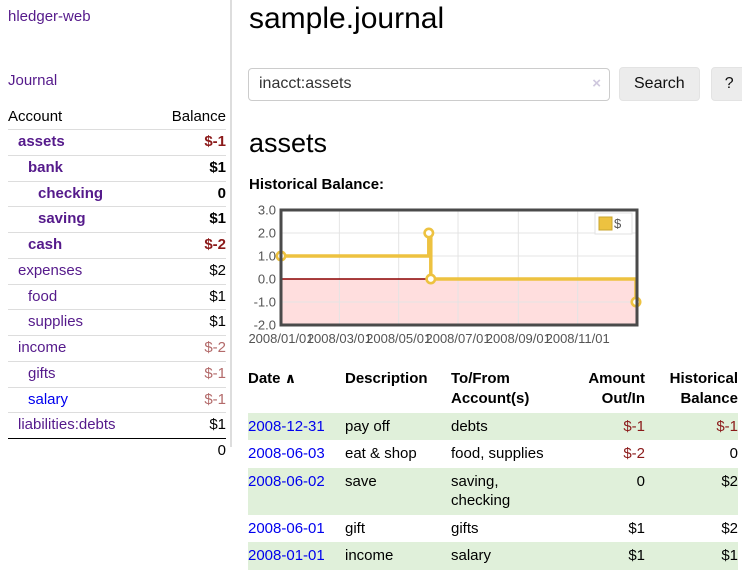 The height and width of the screenshot is (582, 742). Describe the element at coordinates (355, 528) in the screenshot. I see `transaction-description: gift` at that location.